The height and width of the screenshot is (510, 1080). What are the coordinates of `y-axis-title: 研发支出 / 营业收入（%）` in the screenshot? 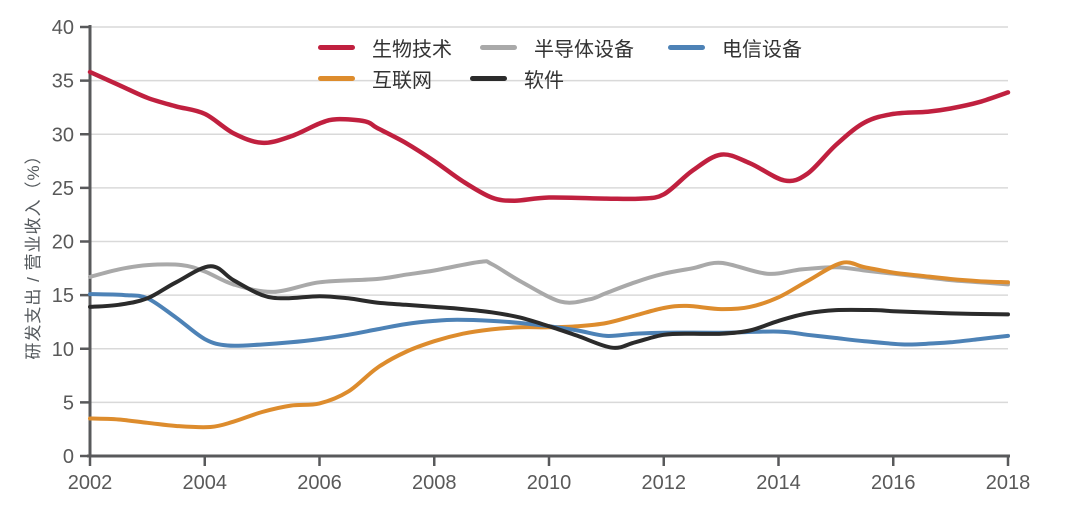 It's located at (33, 253).